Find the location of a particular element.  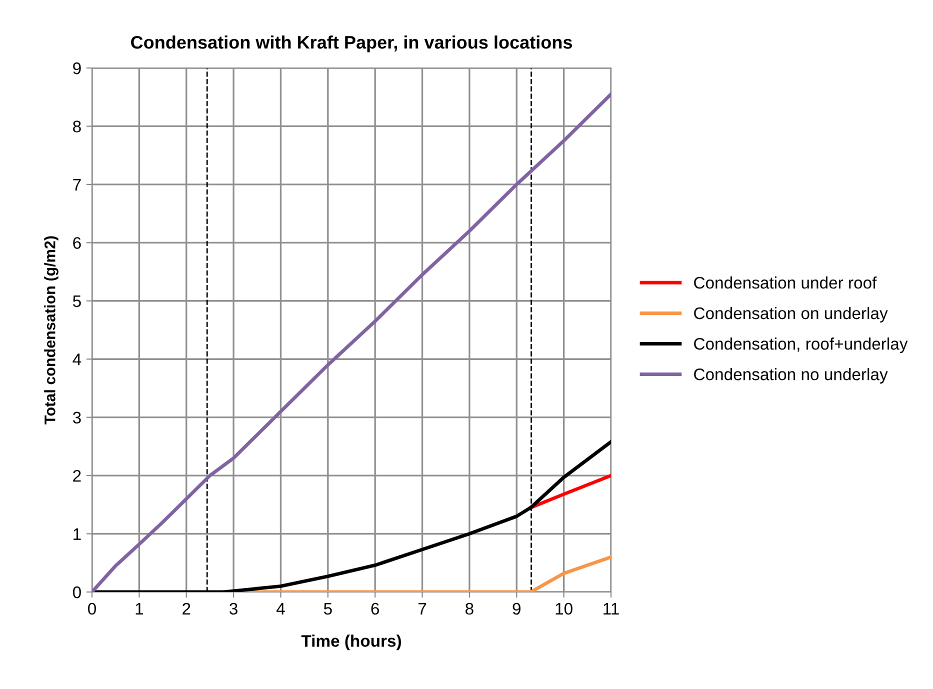

x-tick-label: 11 is located at coordinates (611, 608).